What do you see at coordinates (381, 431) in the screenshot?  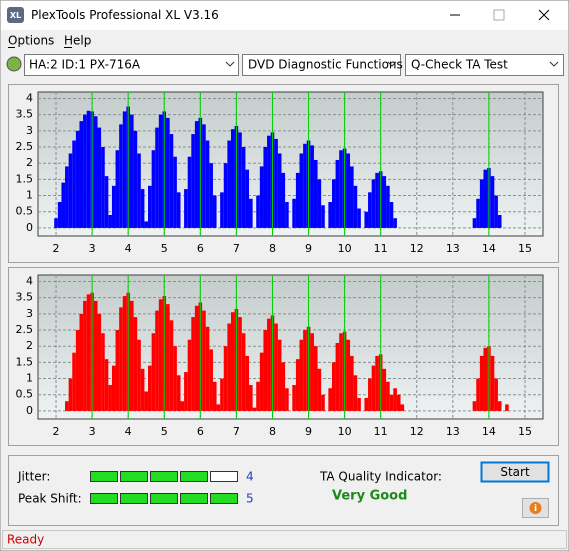 I see `x-tick-label: 11` at bounding box center [381, 431].